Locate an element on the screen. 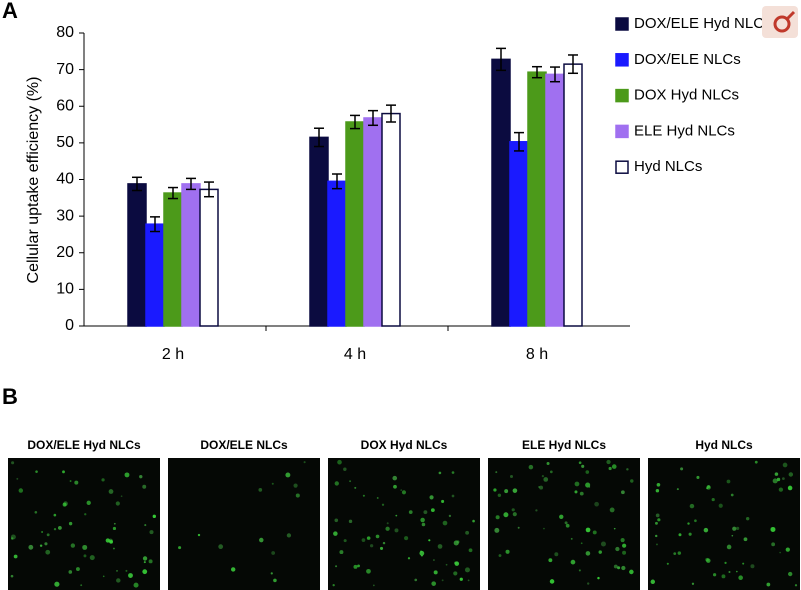 The image size is (801, 590). micrograph-bg is located at coordinates (84, 524).